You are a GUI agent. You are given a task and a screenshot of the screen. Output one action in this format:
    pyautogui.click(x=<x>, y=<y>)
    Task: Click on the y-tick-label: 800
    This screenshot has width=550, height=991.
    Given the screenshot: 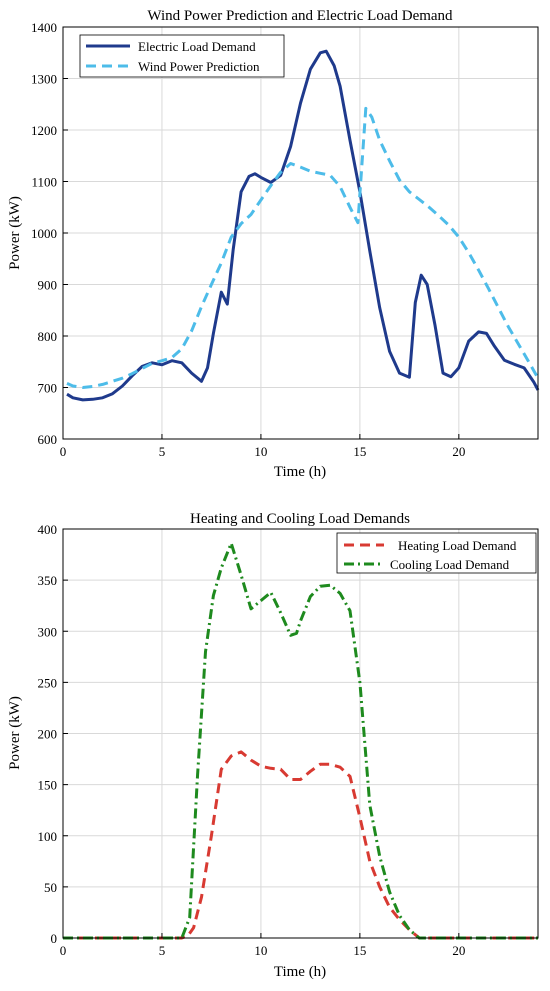 What is the action you would take?
    pyautogui.click(x=48, y=336)
    